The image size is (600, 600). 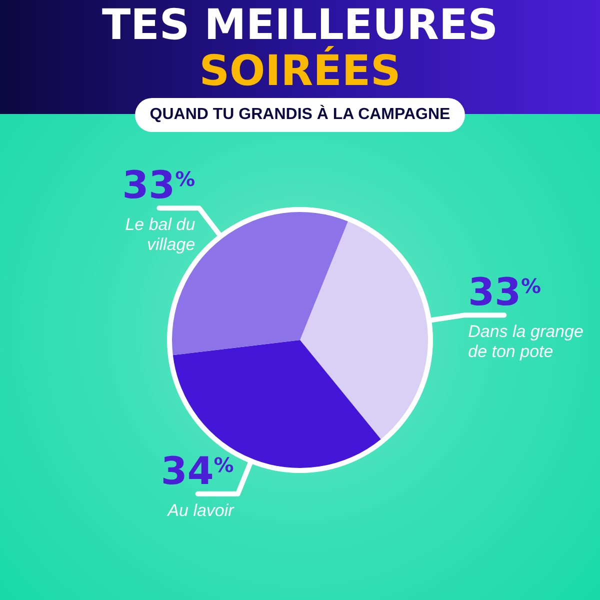 What do you see at coordinates (300, 47) in the screenshot?
I see `chart-title: TES MEILLEURES SOIRÉES` at bounding box center [300, 47].